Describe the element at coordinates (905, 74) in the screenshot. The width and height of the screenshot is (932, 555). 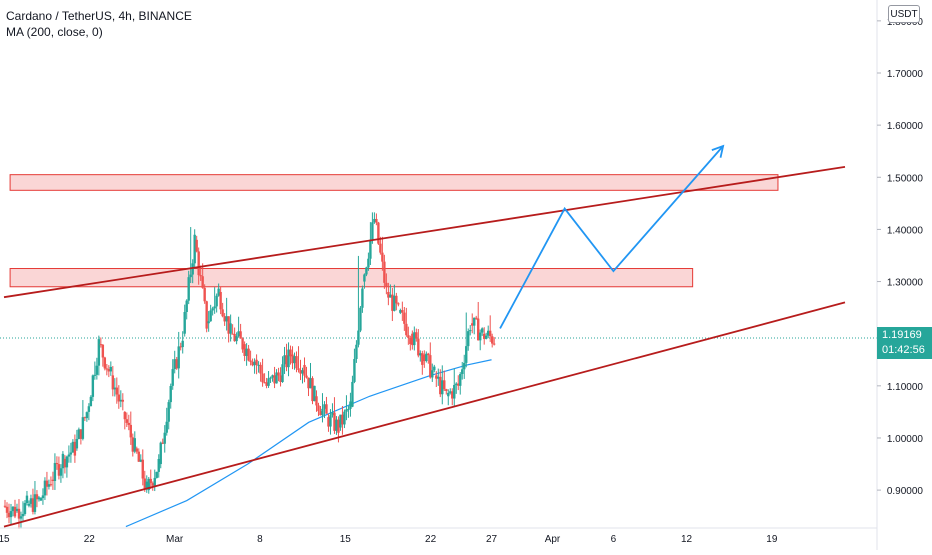
I see `y-tick-label: 1.70000` at that location.